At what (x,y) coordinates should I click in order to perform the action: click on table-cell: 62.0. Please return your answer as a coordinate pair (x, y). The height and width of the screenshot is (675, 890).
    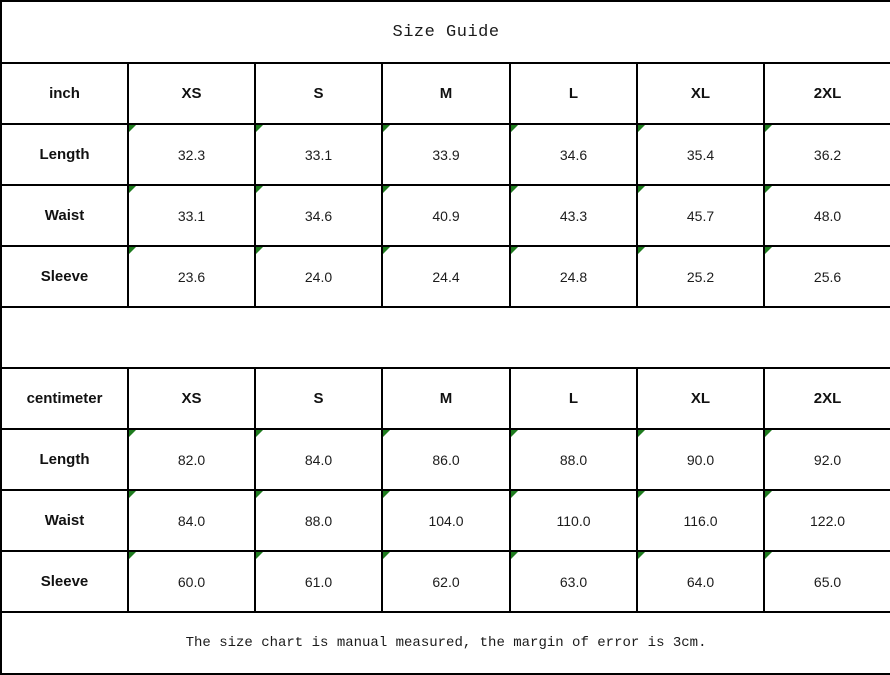
    Looking at the image, I should click on (446, 581).